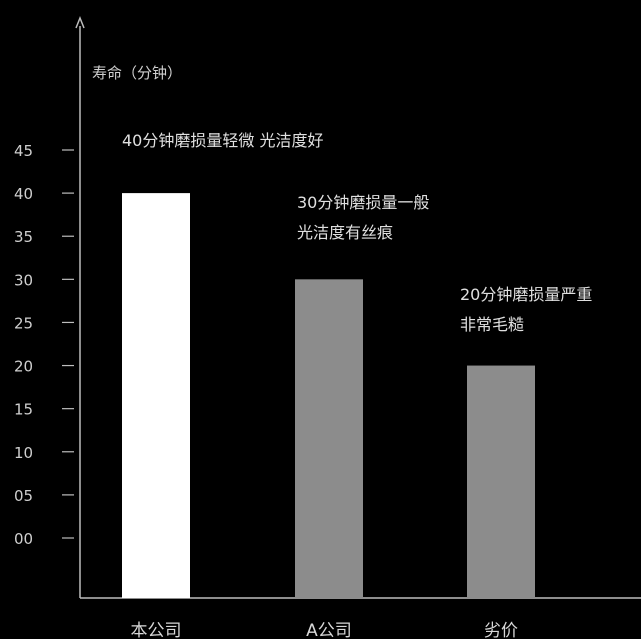  Describe the element at coordinates (23, 151) in the screenshot. I see `y-tick-label: 45` at that location.